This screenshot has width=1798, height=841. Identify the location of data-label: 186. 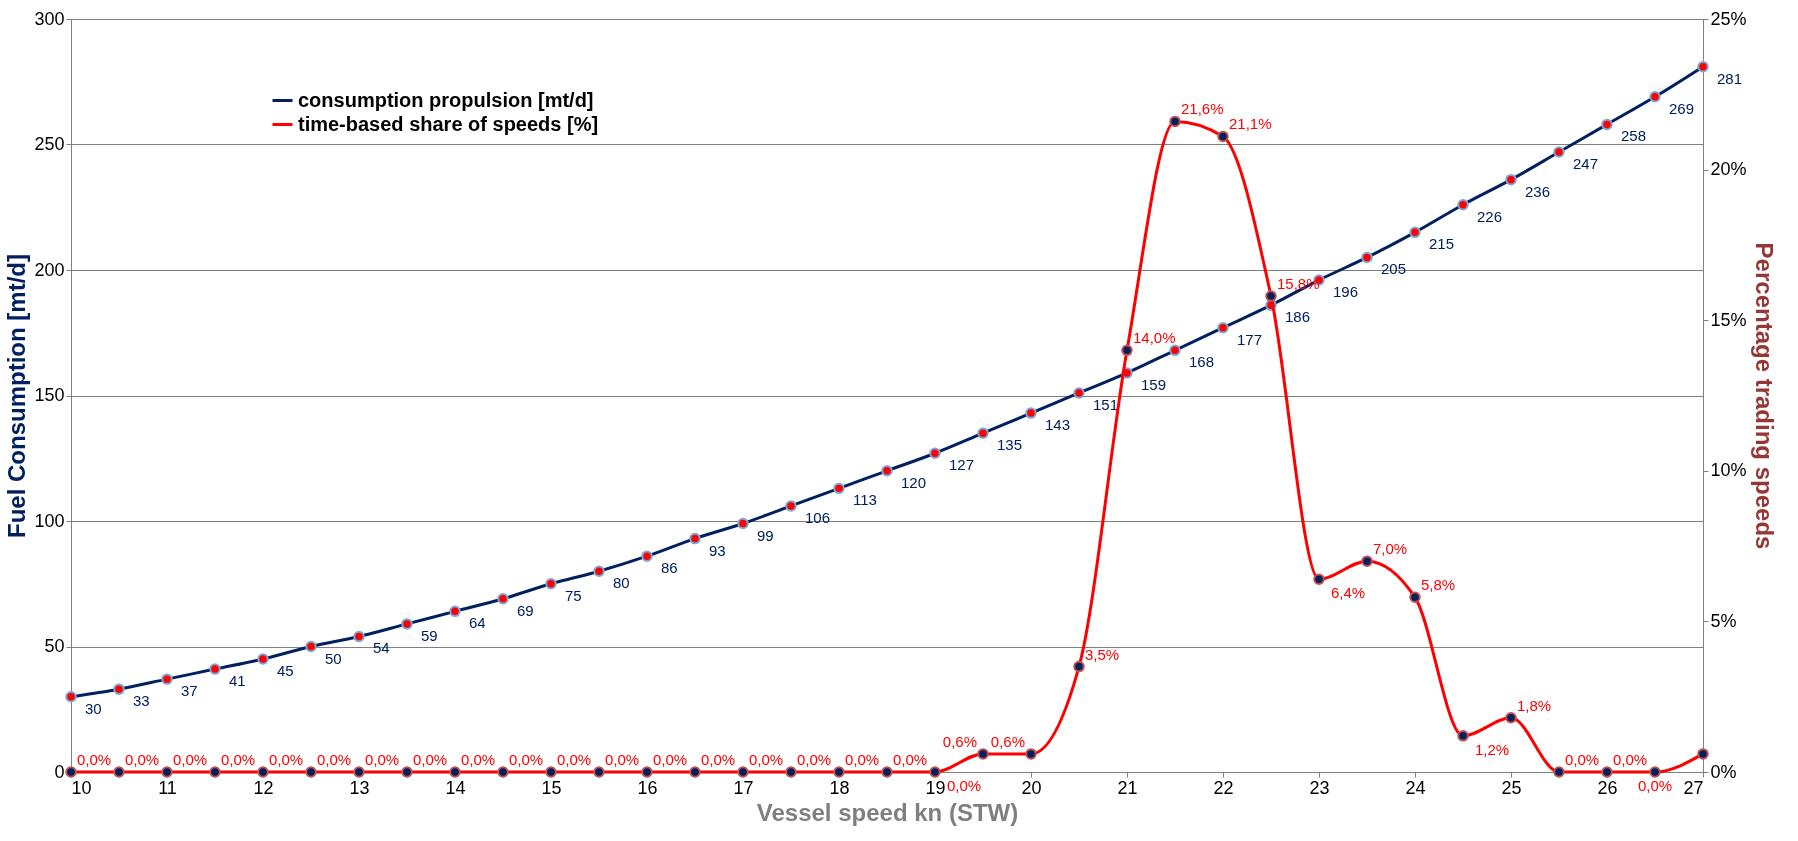
(1298, 317).